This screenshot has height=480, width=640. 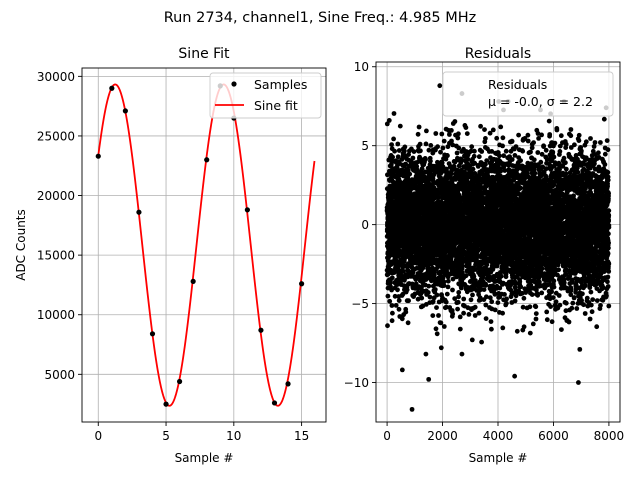 What do you see at coordinates (276, 105) in the screenshot?
I see `legend-sine-fit-label: Sine fit` at bounding box center [276, 105].